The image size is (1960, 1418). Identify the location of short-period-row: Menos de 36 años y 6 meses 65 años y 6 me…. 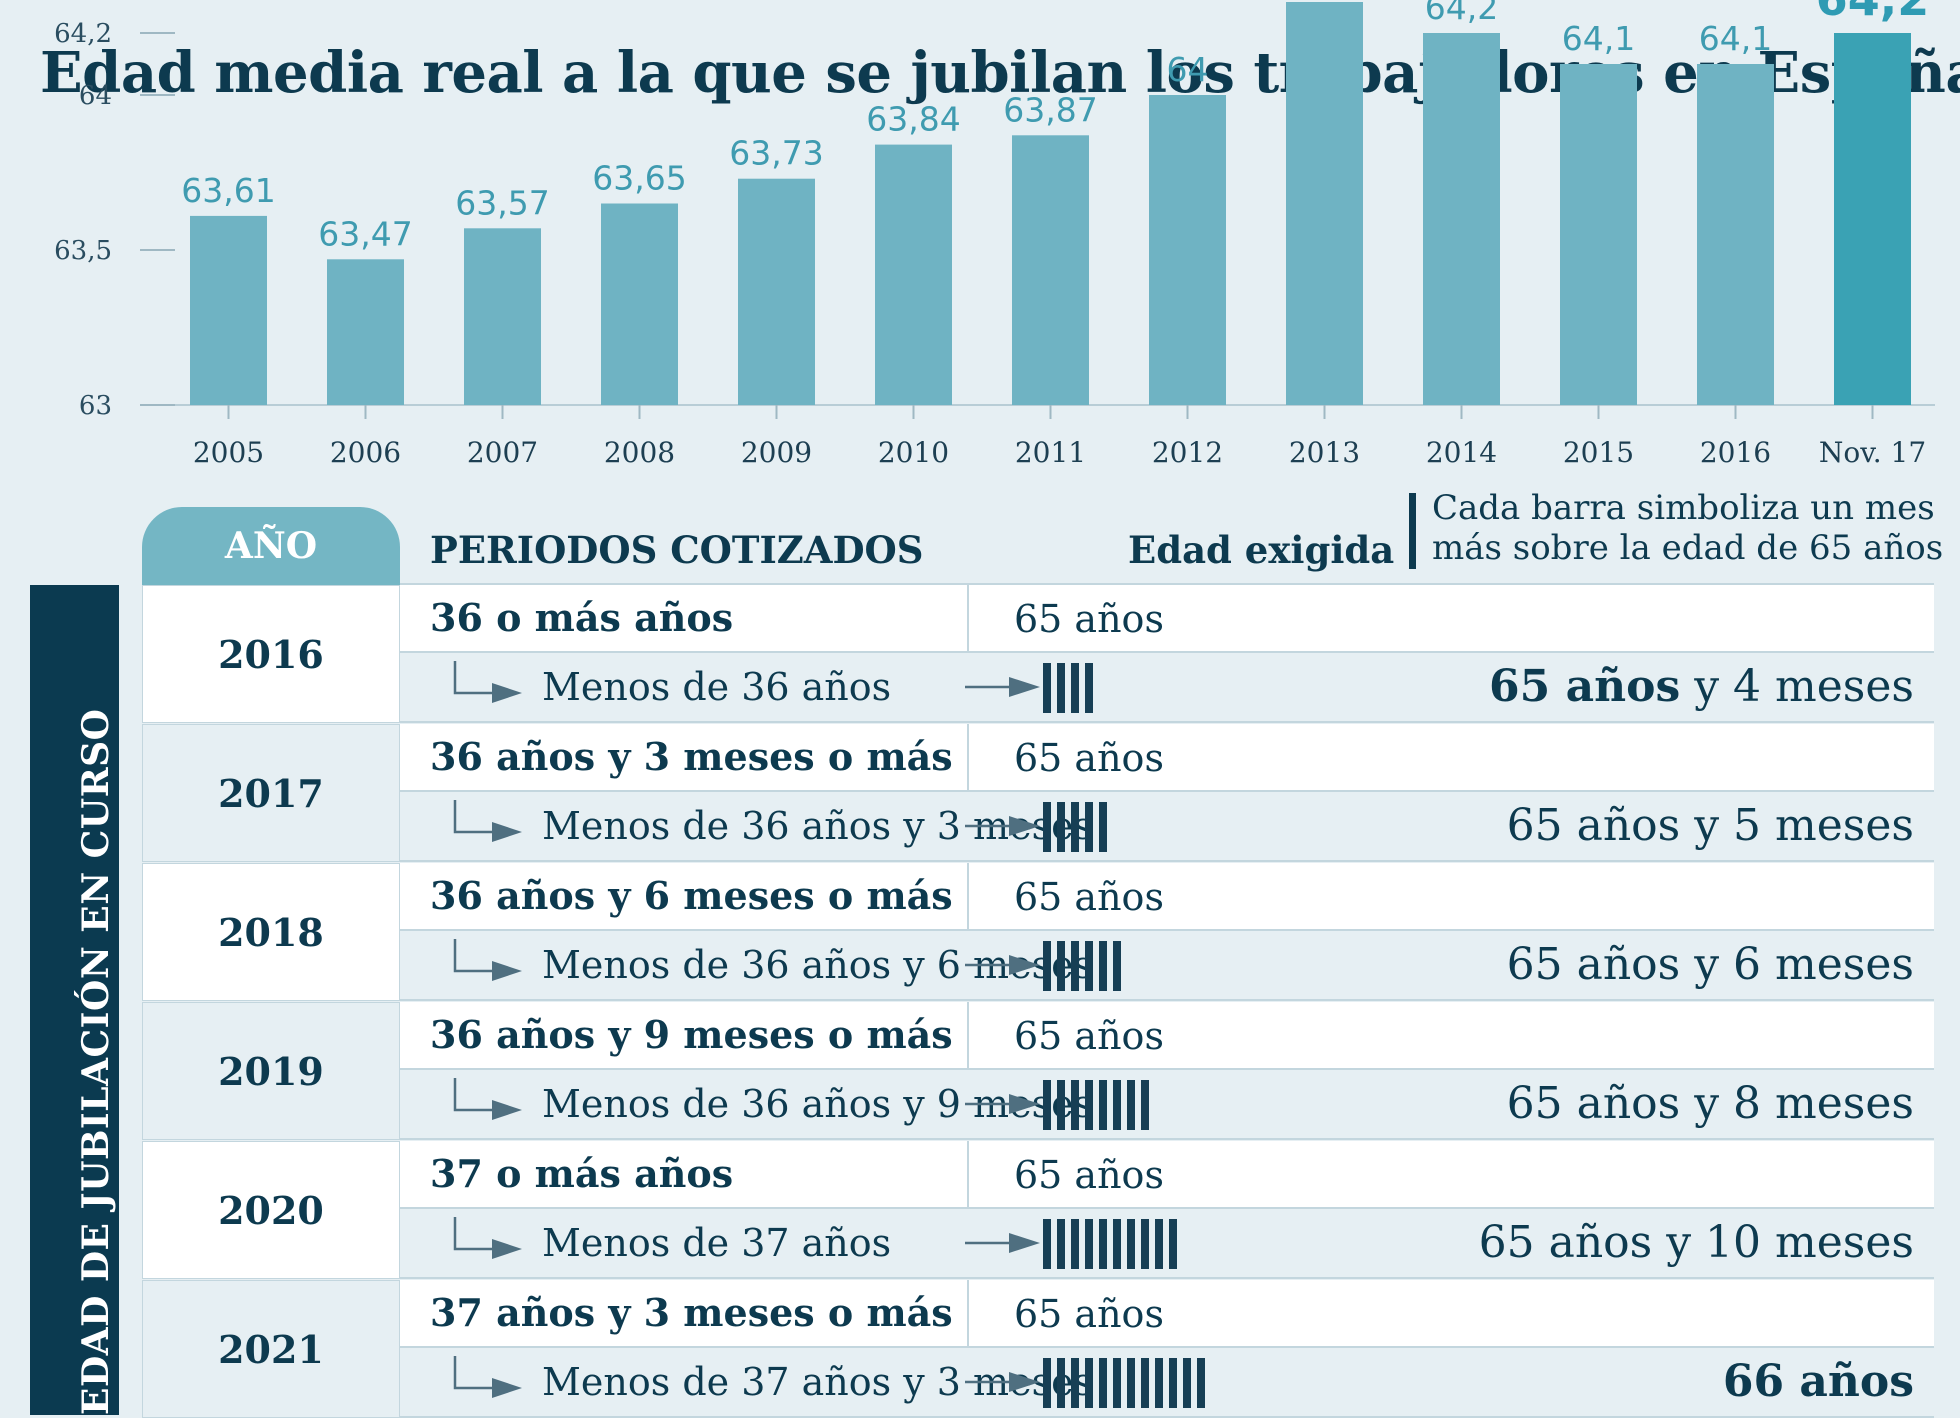
(1167, 966).